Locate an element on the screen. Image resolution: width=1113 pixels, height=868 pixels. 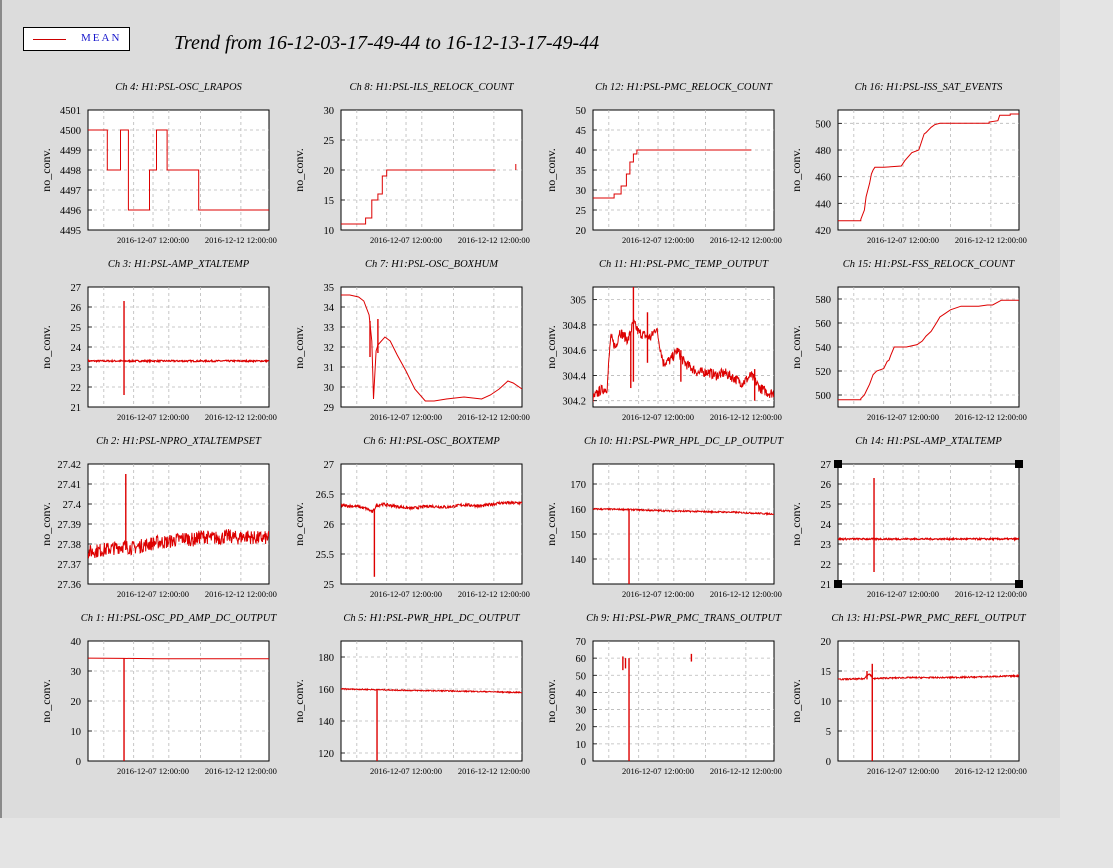
y-tick-label: 500 is located at coordinates (823, 124).